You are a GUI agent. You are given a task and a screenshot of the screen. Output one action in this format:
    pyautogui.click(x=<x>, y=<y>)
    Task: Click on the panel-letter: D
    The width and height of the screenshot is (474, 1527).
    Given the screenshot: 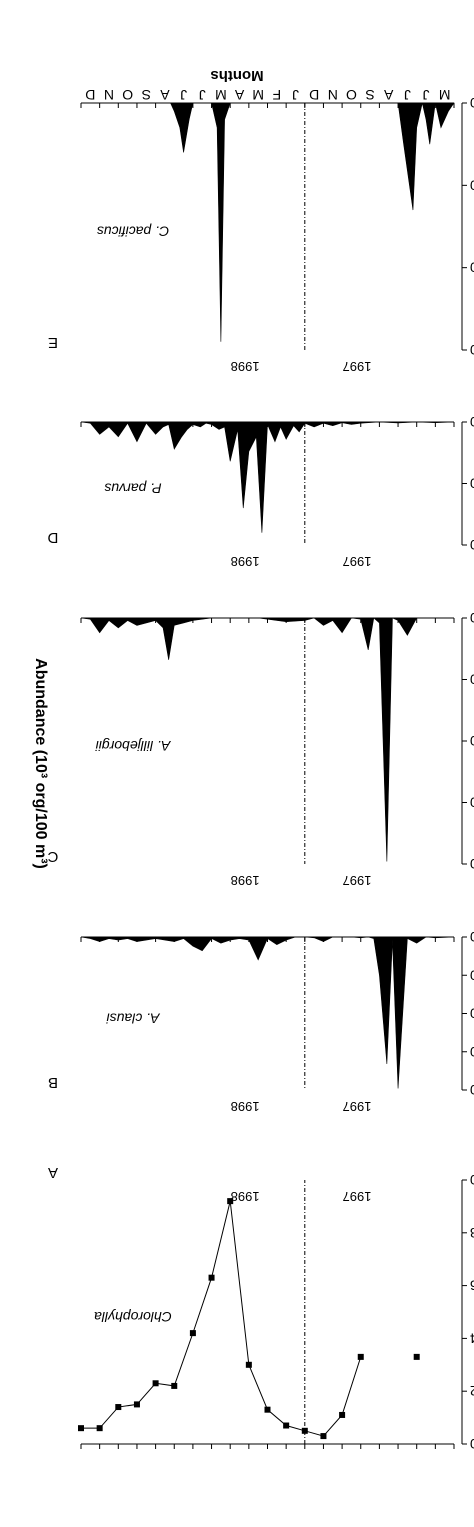 What is the action you would take?
    pyautogui.click(x=52, y=537)
    